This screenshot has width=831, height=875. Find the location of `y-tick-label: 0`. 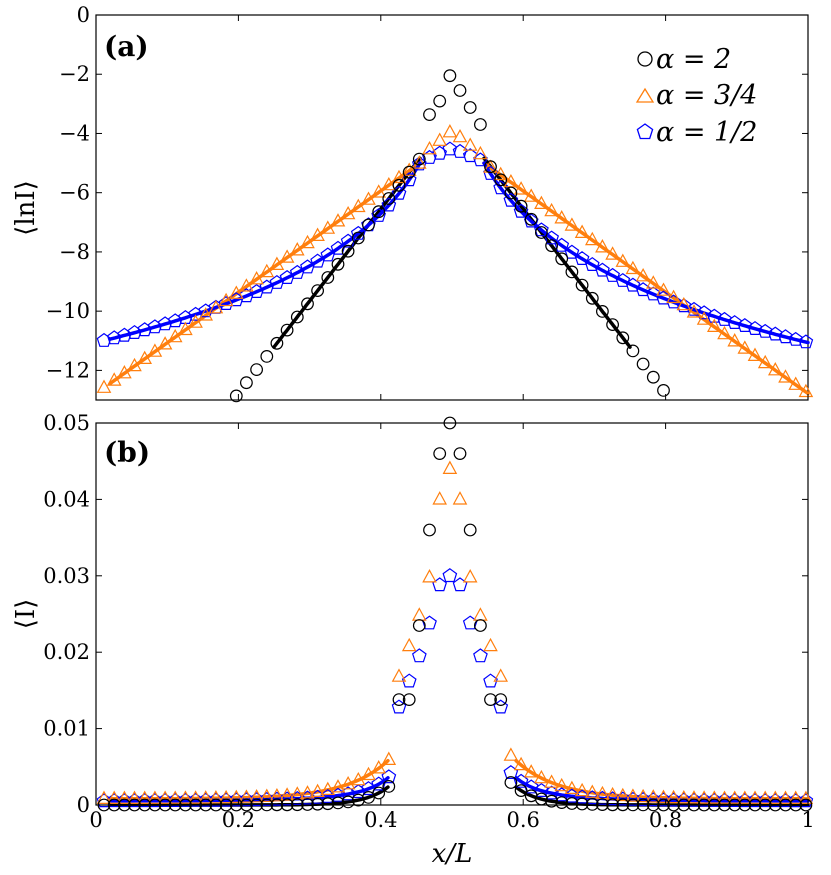

y-tick-label: 0 is located at coordinates (83, 805).